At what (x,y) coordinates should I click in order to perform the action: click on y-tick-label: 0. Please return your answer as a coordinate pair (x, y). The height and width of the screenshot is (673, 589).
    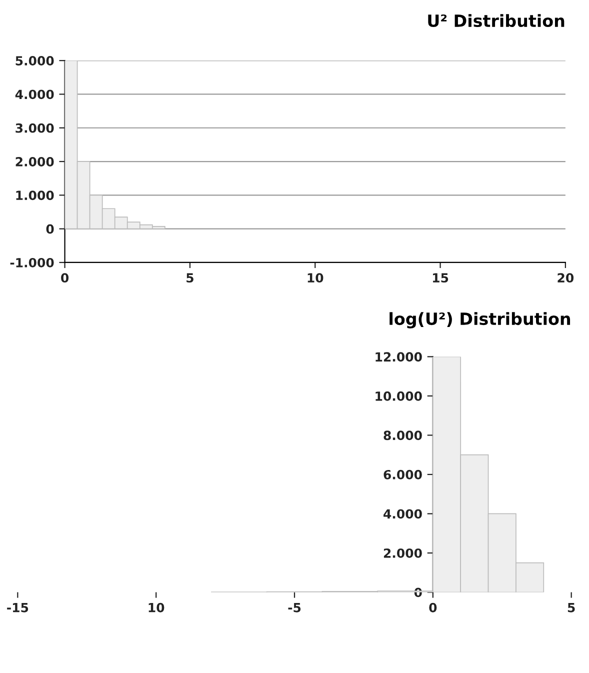
    Looking at the image, I should click on (50, 229).